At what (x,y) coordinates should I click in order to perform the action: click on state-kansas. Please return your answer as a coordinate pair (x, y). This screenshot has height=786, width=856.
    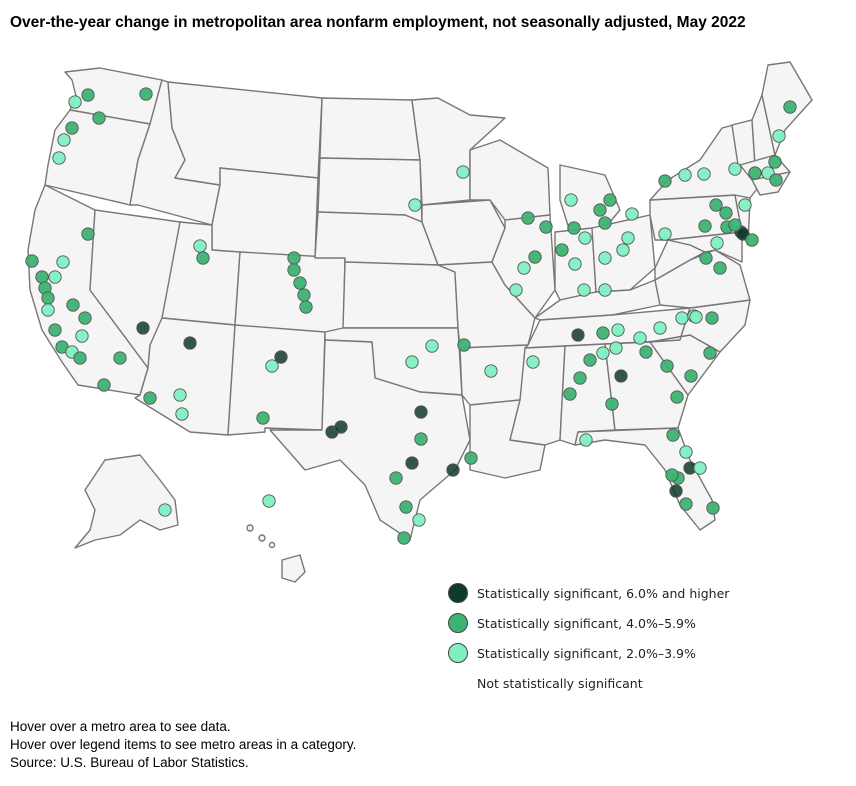
    Looking at the image, I should click on (400, 295).